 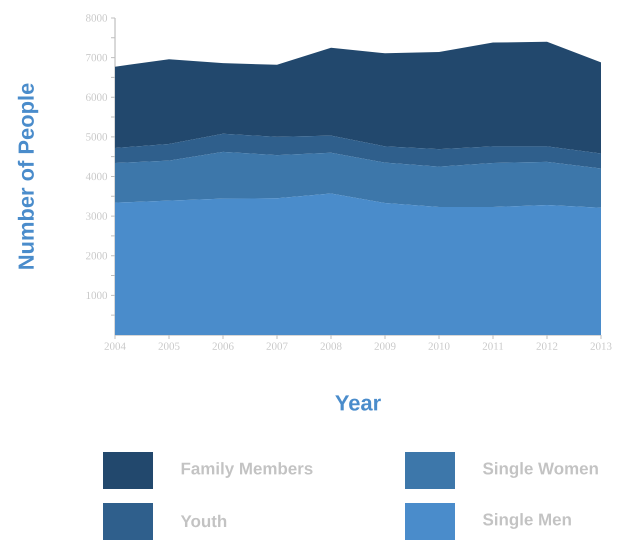 I want to click on y-axis-title: Number of People, so click(x=28, y=176).